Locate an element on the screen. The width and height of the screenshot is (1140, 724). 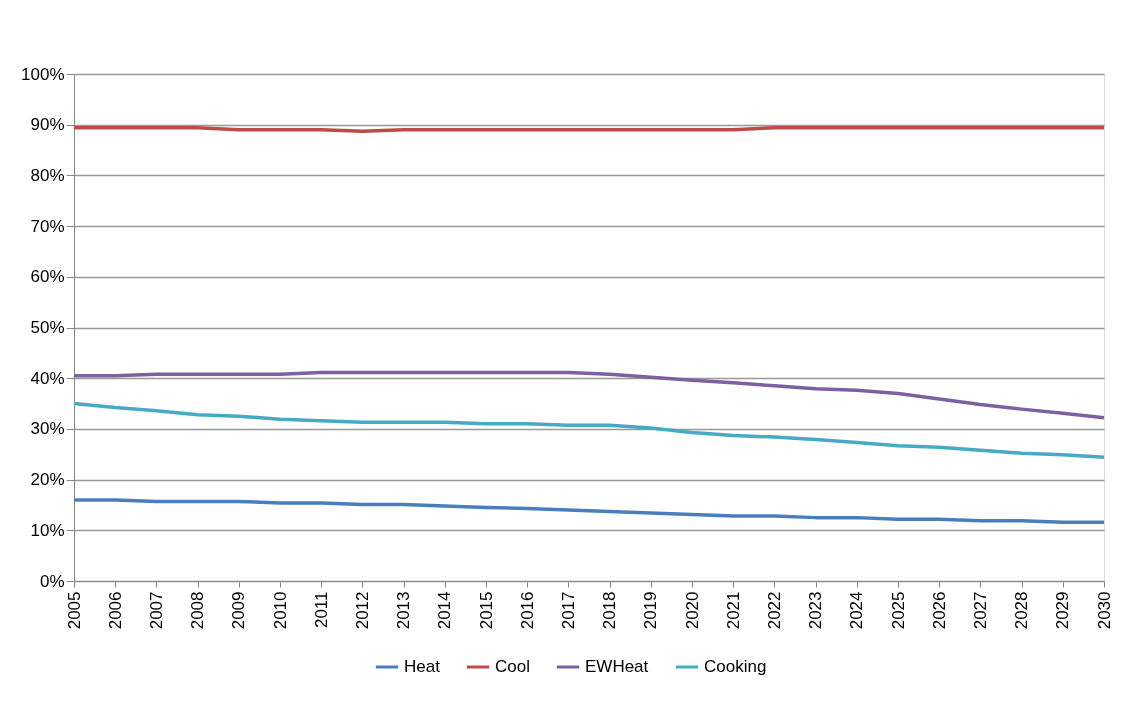
y-tick-label: 80% is located at coordinates (47, 175).